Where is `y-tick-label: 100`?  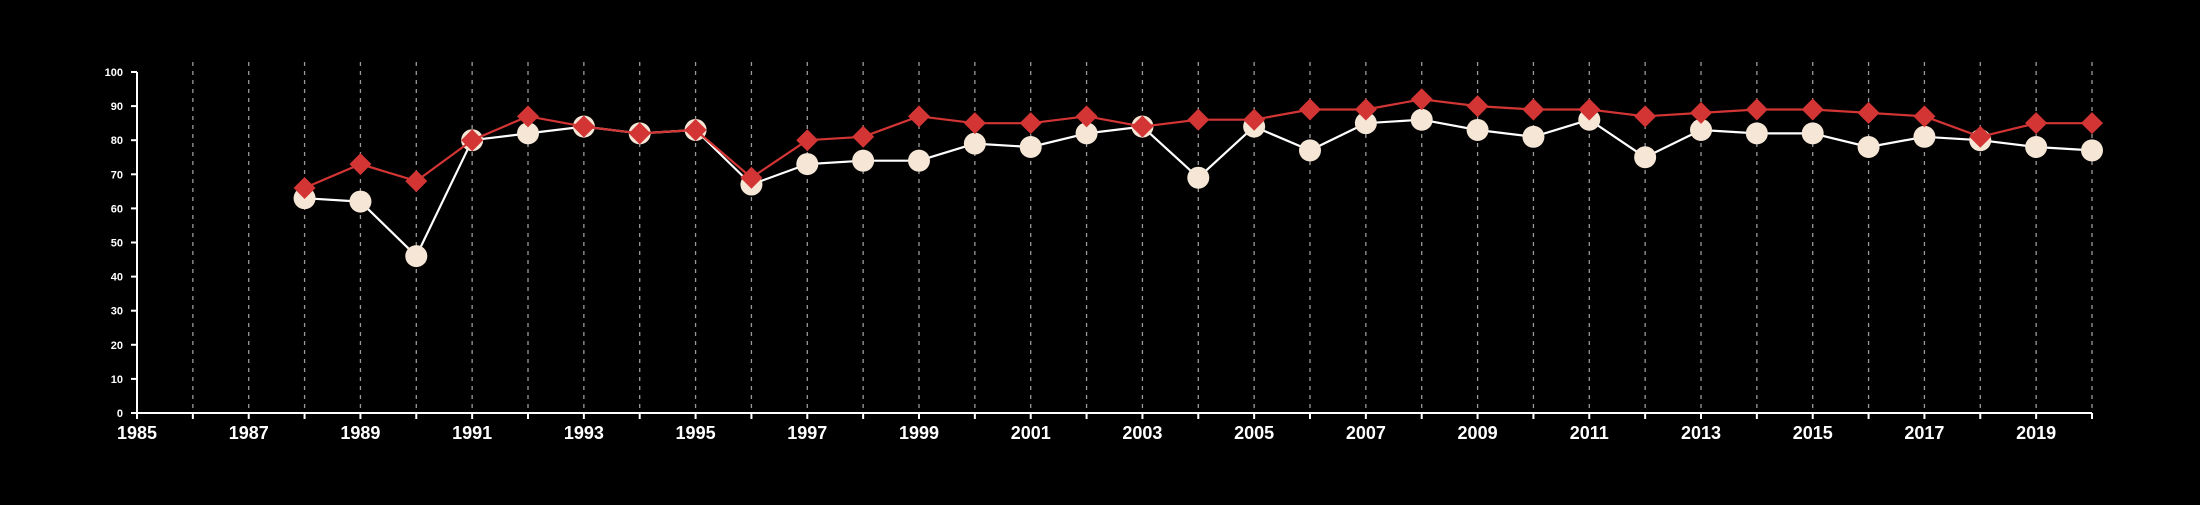 y-tick-label: 100 is located at coordinates (114, 73).